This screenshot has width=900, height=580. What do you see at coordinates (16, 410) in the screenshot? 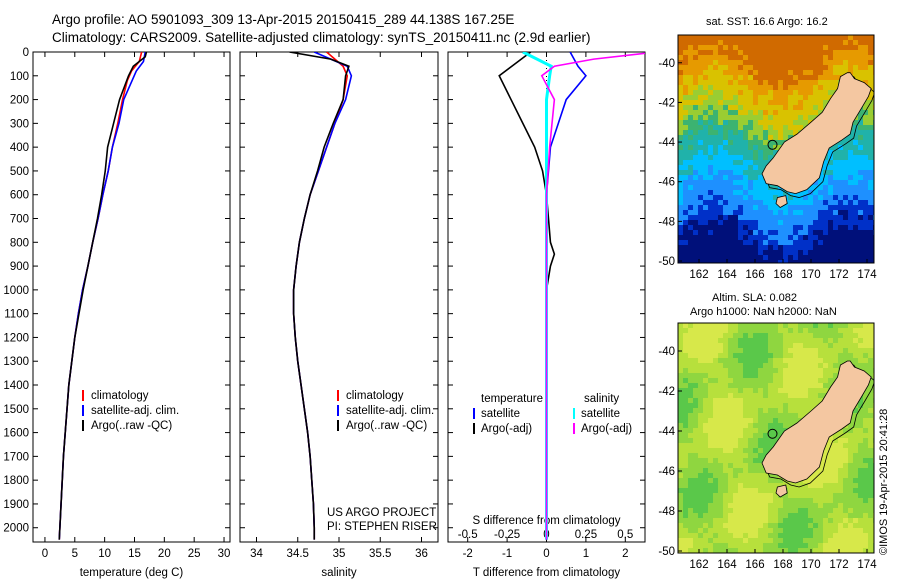
I see `y-tick-label: 1500` at bounding box center [16, 410].